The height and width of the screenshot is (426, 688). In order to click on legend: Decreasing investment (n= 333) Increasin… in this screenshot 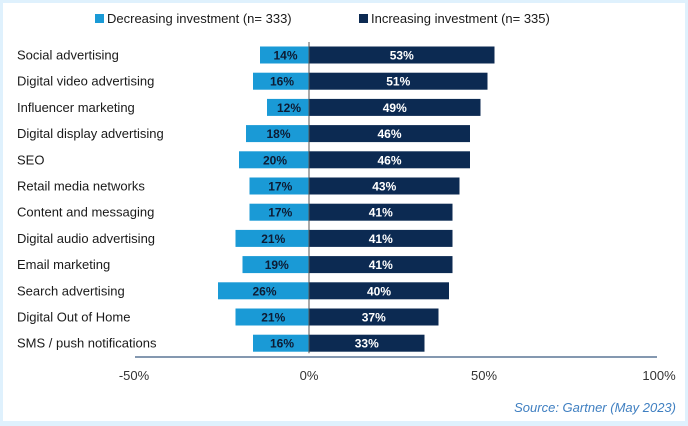, I will do `click(322, 18)`.